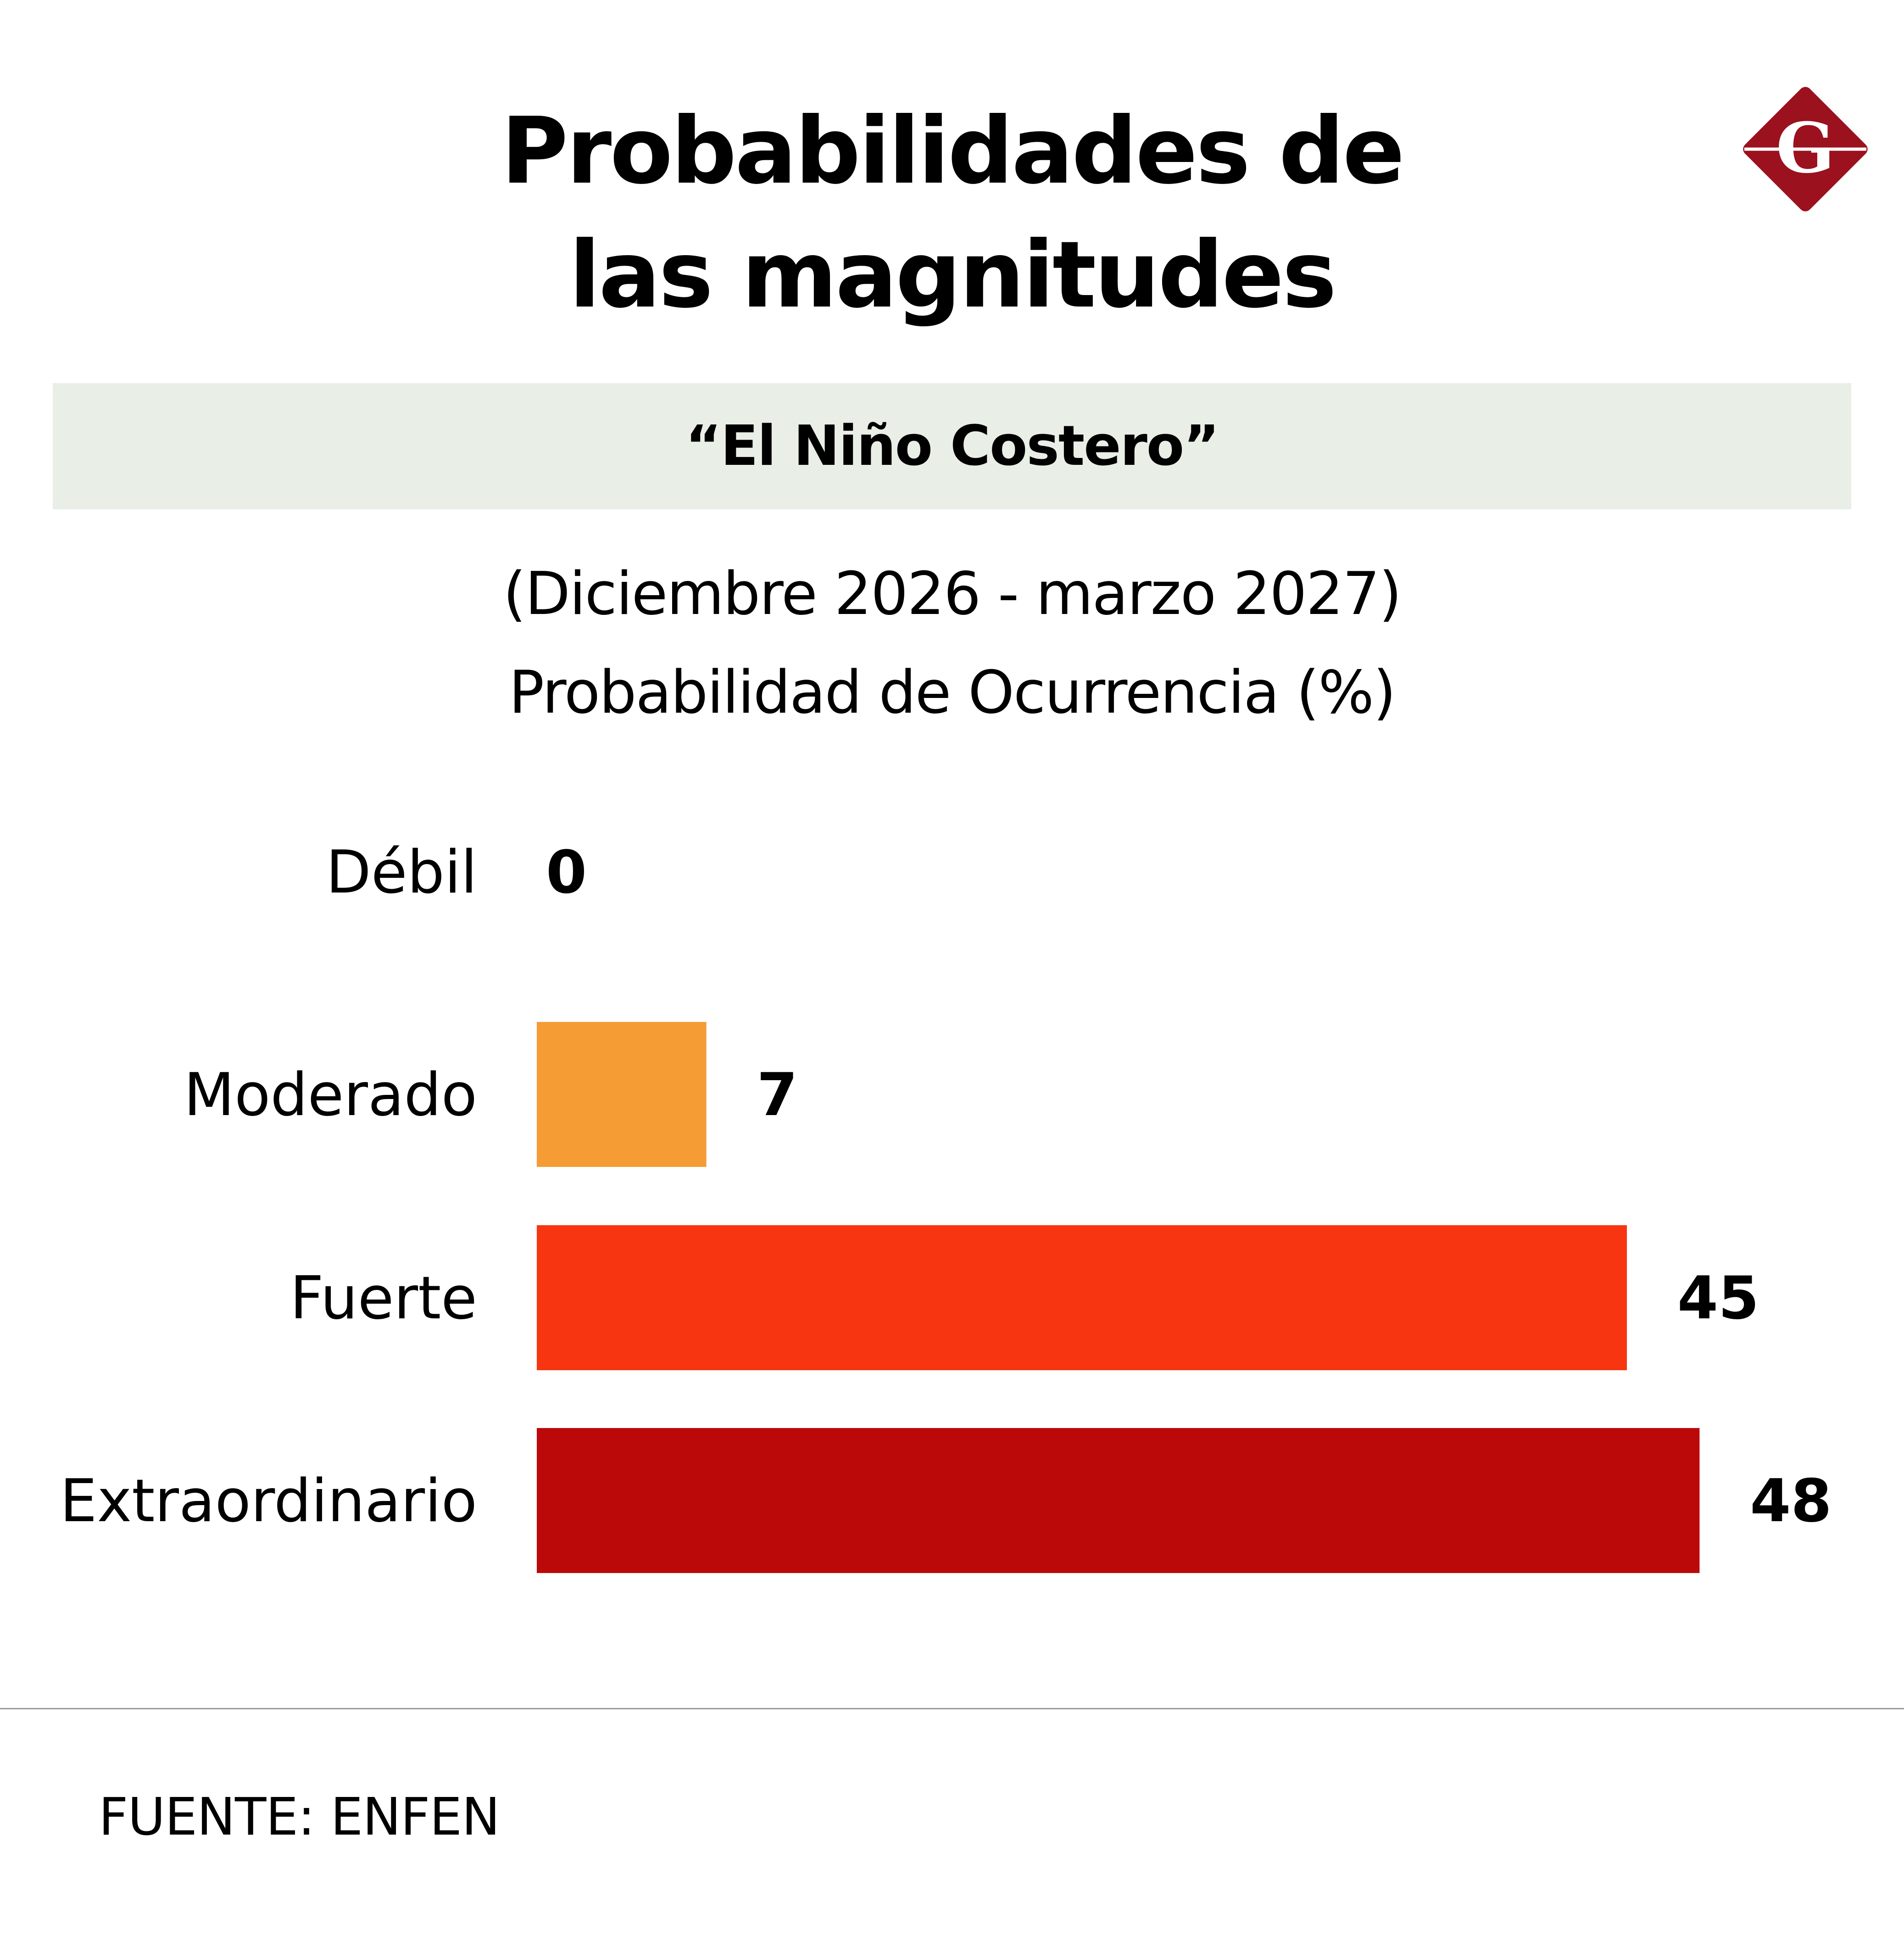  I want to click on g-diamond-logo-icon: G, so click(1805, 149).